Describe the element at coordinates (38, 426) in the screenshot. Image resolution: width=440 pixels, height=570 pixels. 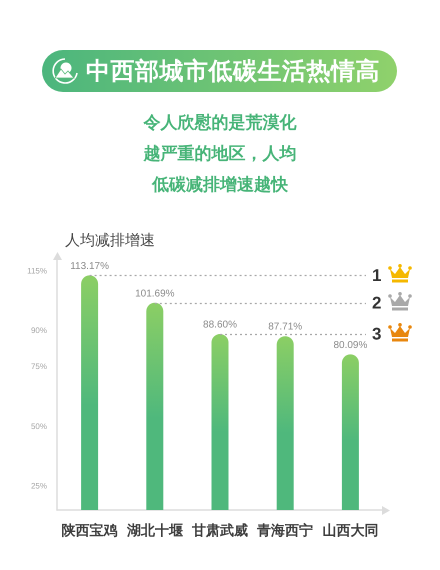
I see `y-tick-label: 50%` at that location.